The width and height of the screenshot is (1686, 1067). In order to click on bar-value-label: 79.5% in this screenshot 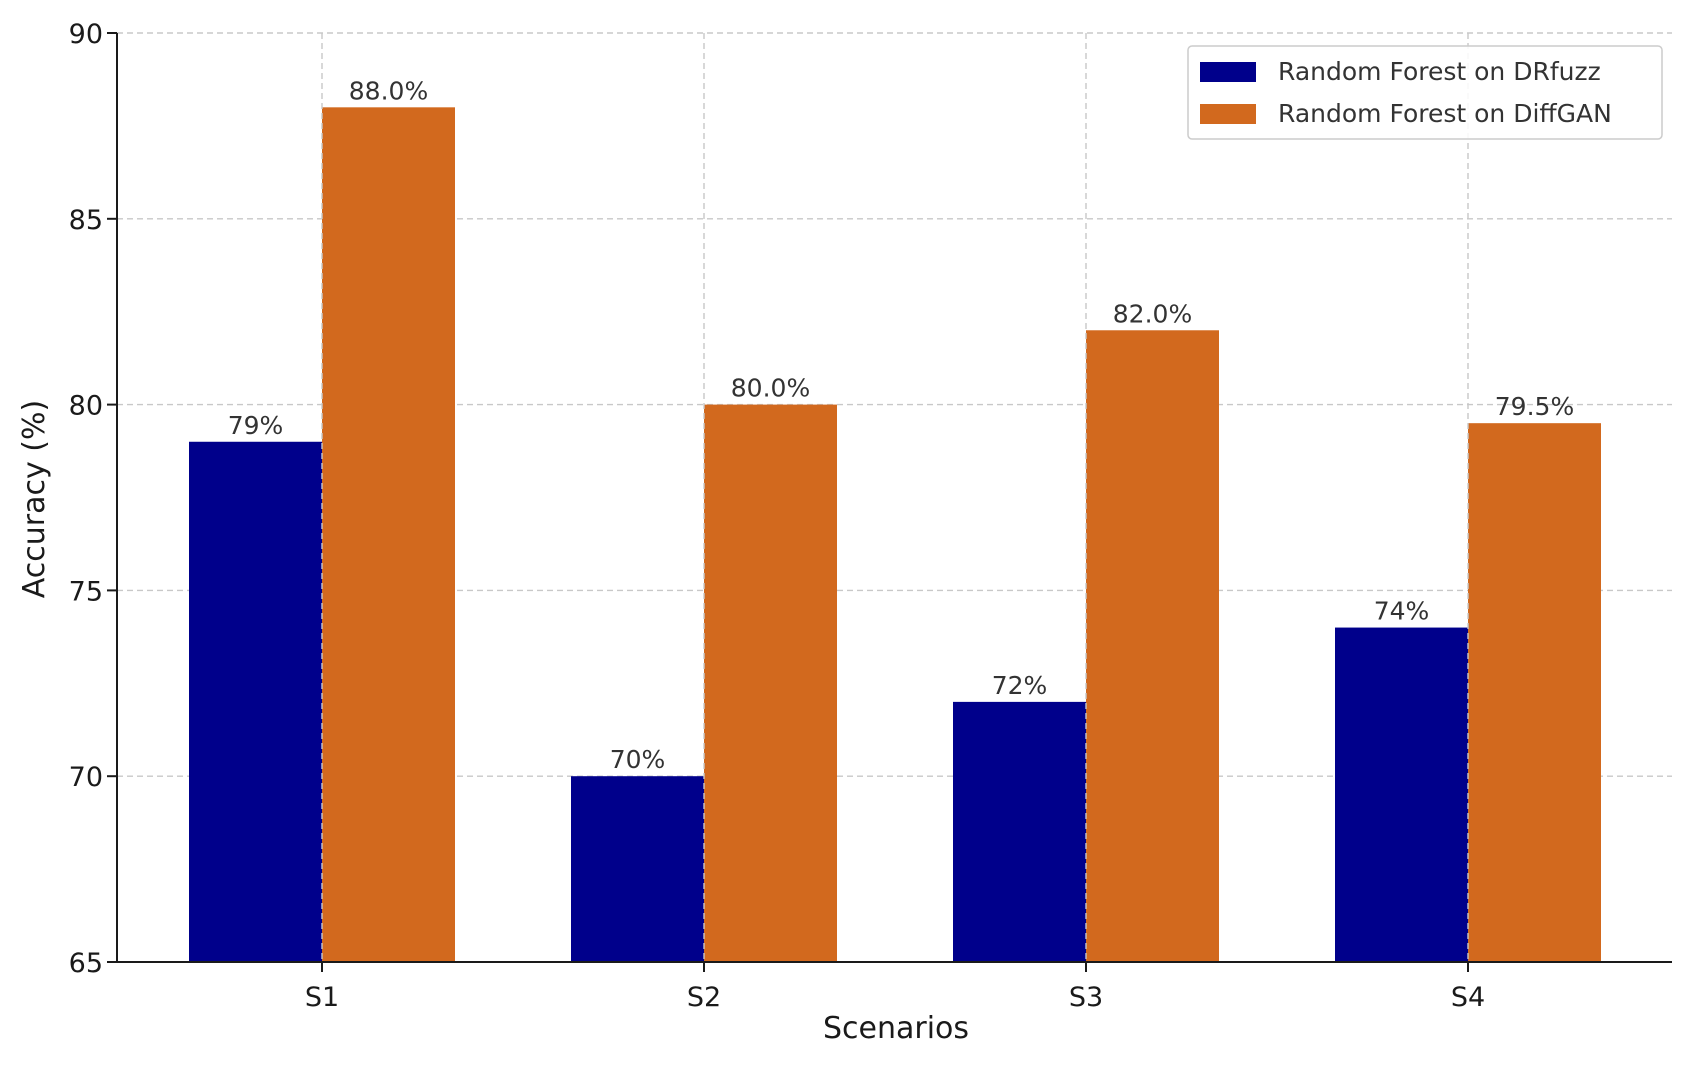, I will do `click(1534, 406)`.